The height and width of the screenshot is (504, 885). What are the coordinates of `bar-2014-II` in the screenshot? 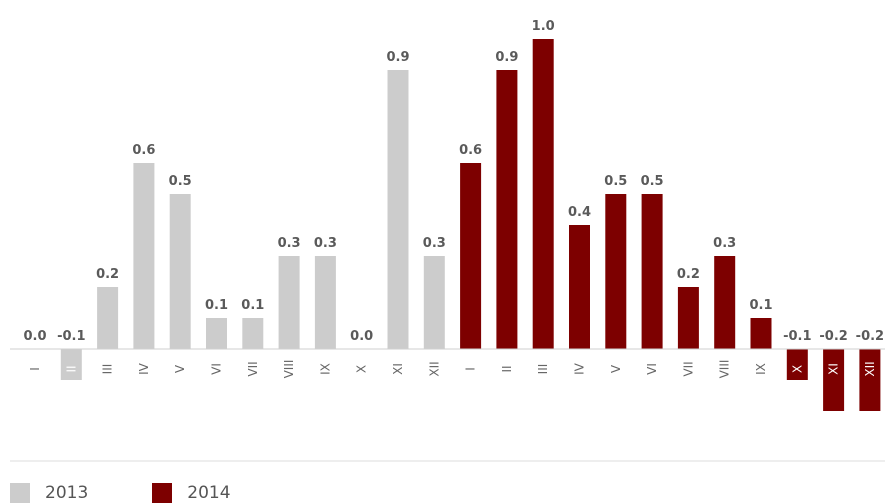 It's located at (507, 209).